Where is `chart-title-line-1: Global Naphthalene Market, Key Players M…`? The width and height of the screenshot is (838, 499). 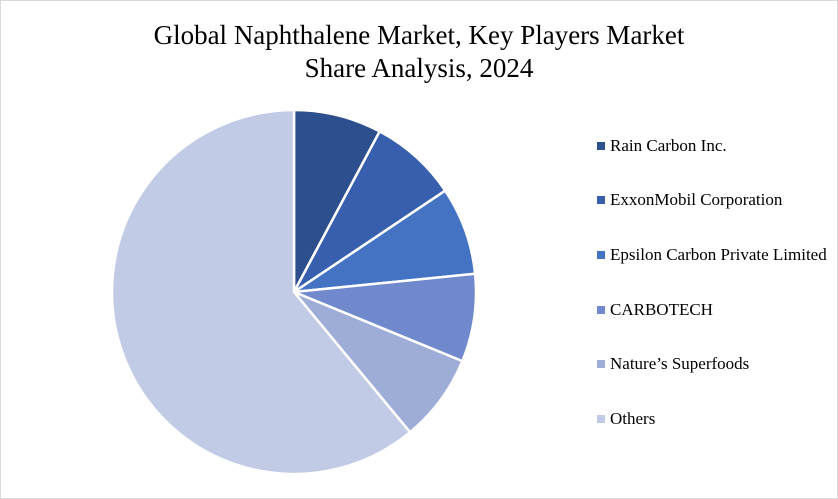
chart-title-line-1: Global Naphthalene Market, Key Players M… is located at coordinates (419, 35).